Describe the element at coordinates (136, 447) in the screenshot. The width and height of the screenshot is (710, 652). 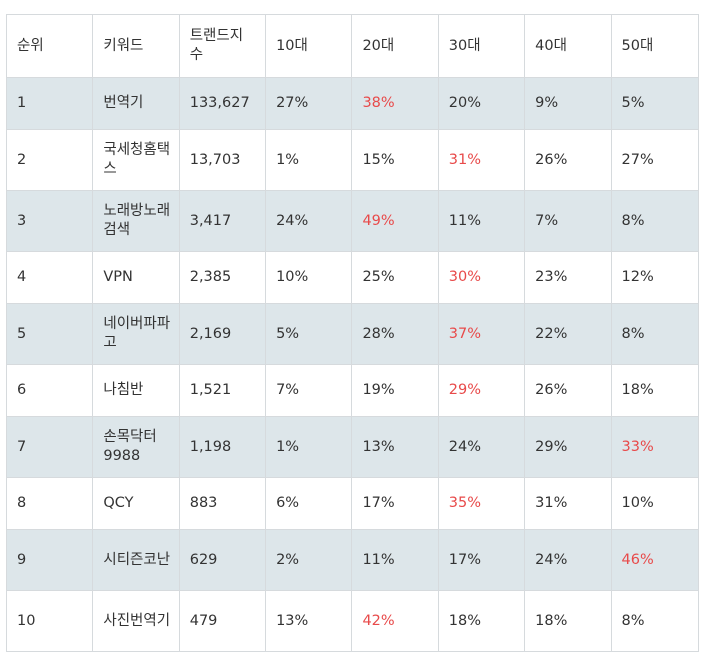
I see `keyword-cell: 손목닥터9988` at that location.